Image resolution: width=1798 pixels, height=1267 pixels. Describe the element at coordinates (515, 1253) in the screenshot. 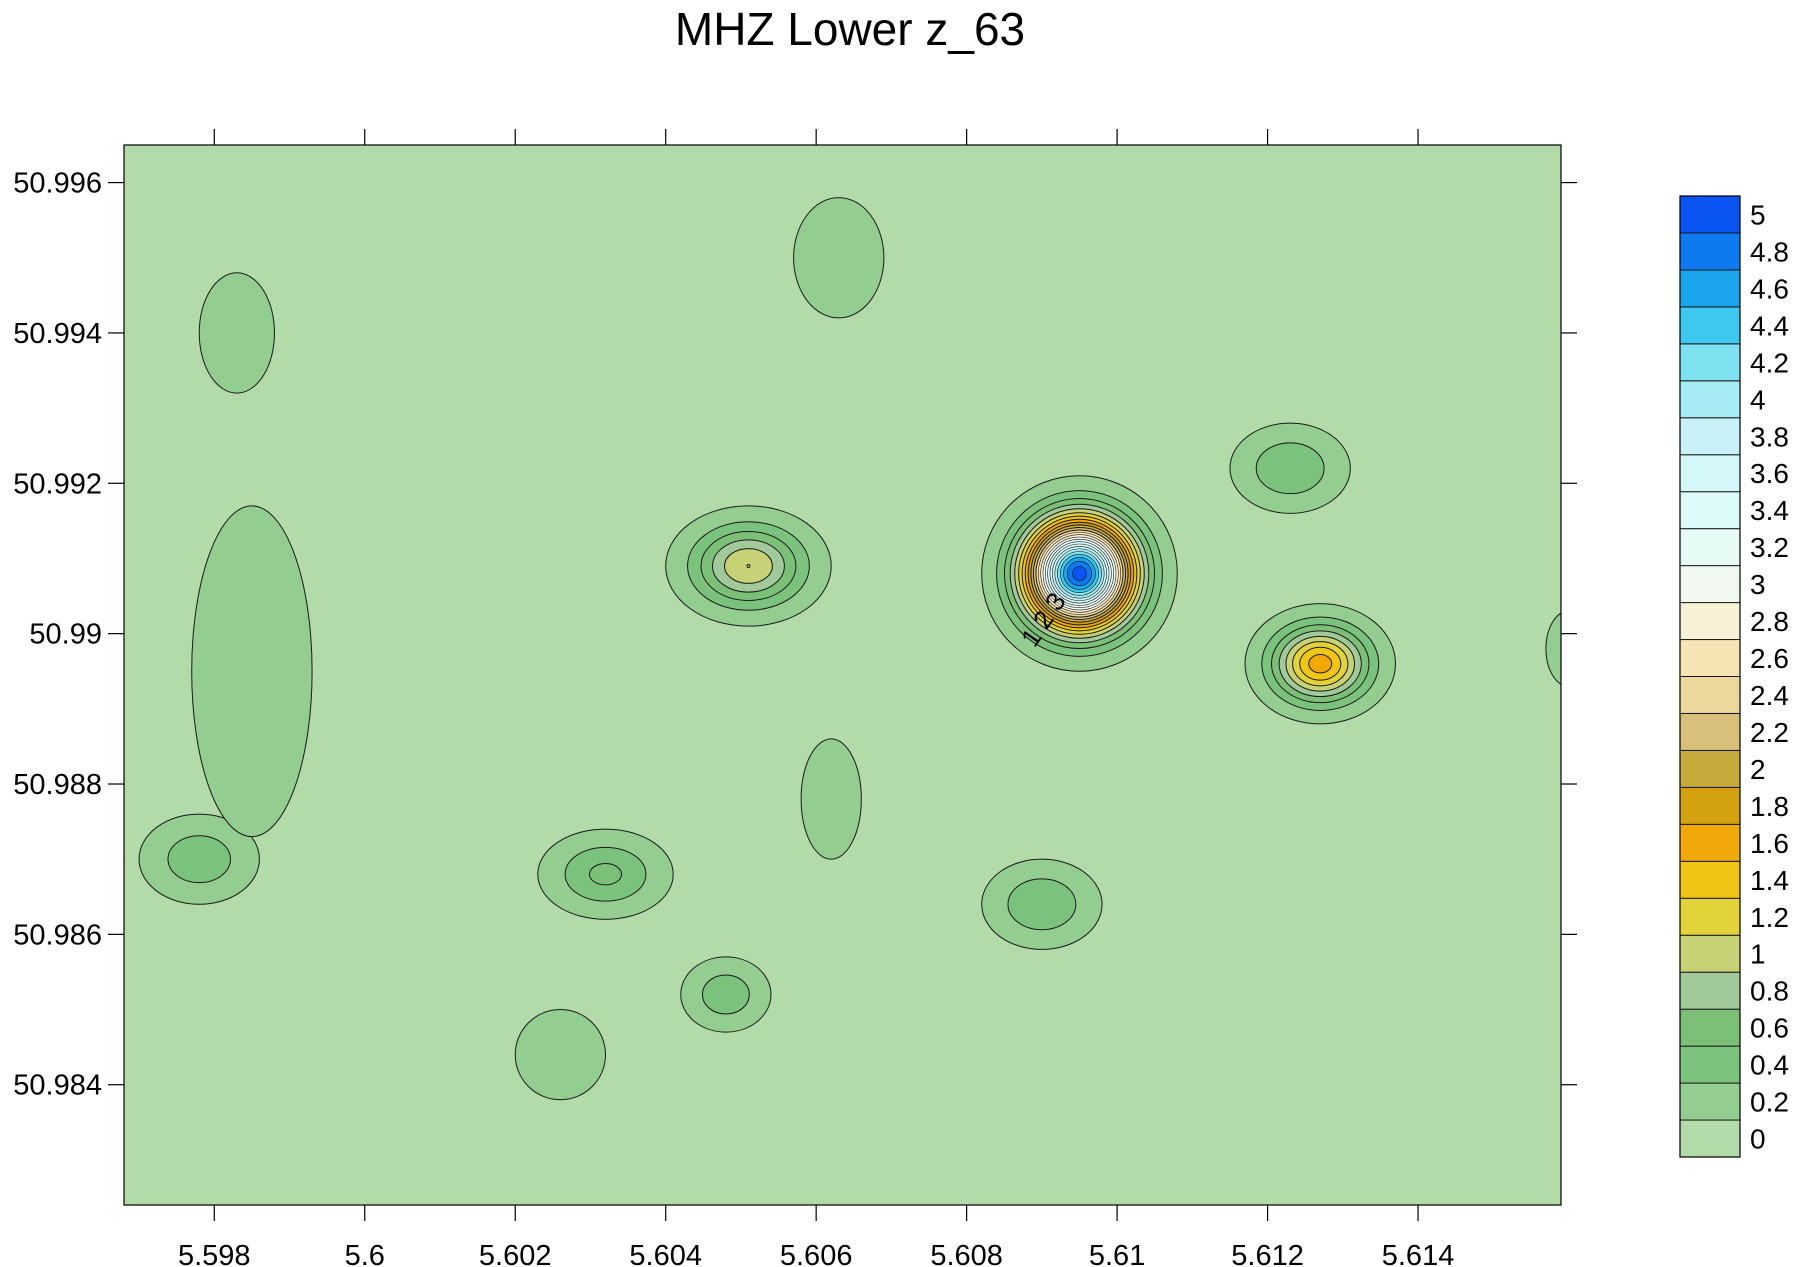

I see `x-tick-label: 5.602` at that location.